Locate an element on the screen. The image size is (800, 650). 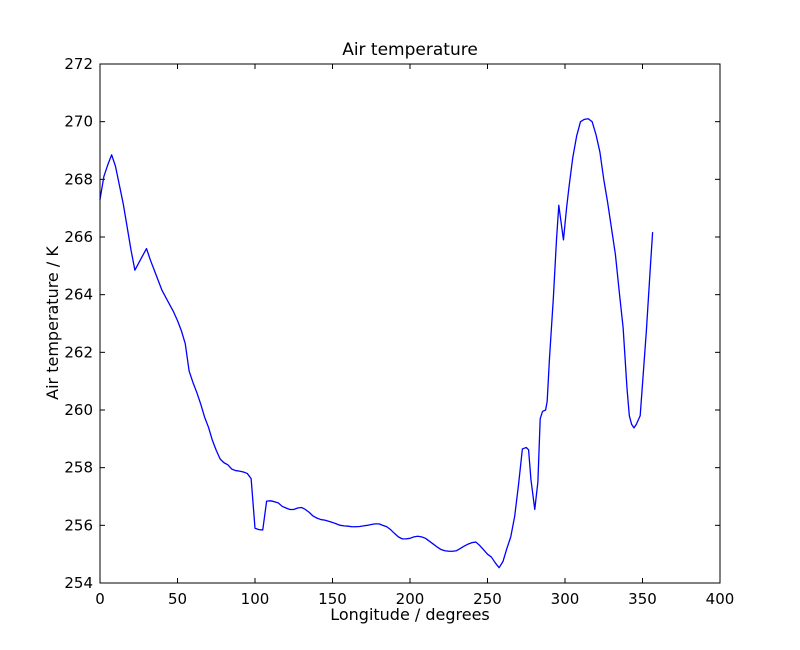
y-tick-label: 272 is located at coordinates (78, 64).